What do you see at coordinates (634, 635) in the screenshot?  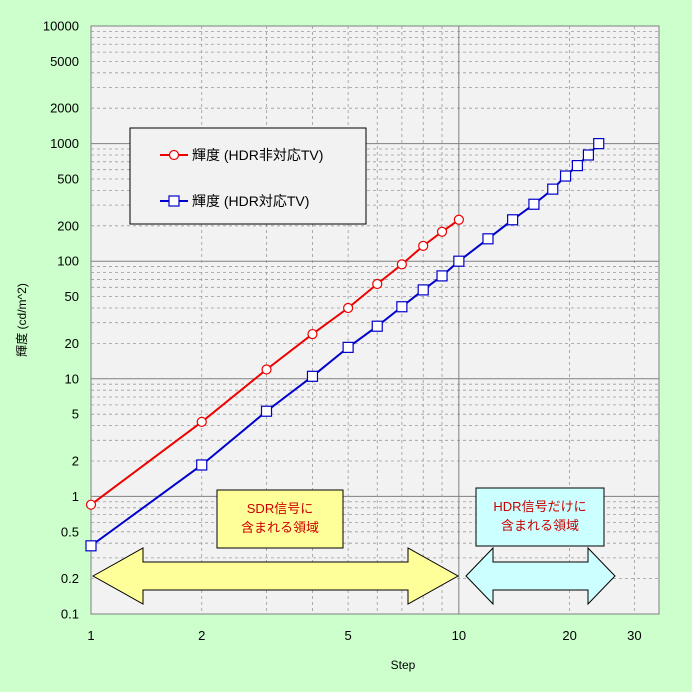 I see `x-tick-label: 30` at bounding box center [634, 635].